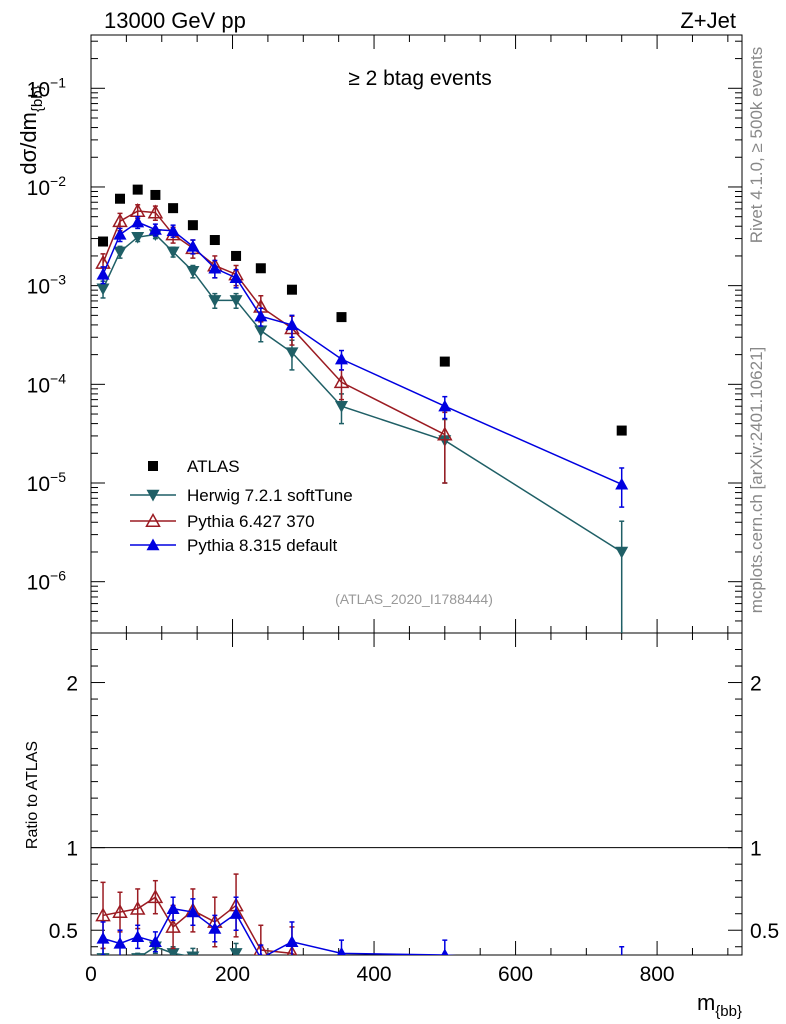 Image resolution: width=786 pixels, height=1024 pixels. Describe the element at coordinates (756, 849) in the screenshot. I see `ratio-tick-label-right: 1` at that location.